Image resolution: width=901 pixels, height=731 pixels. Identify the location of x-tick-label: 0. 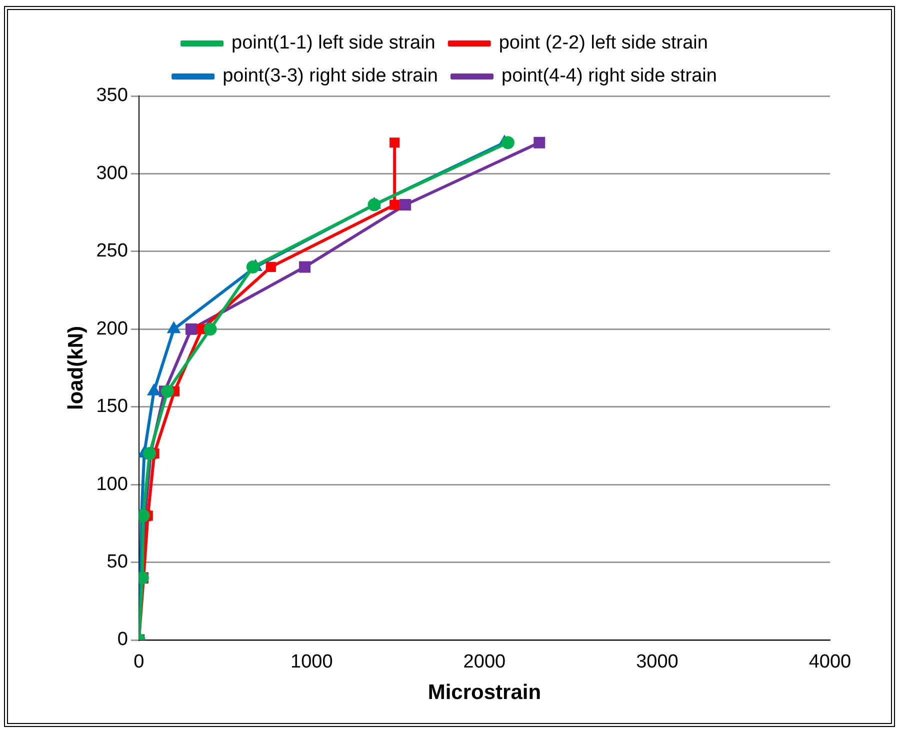
(139, 662).